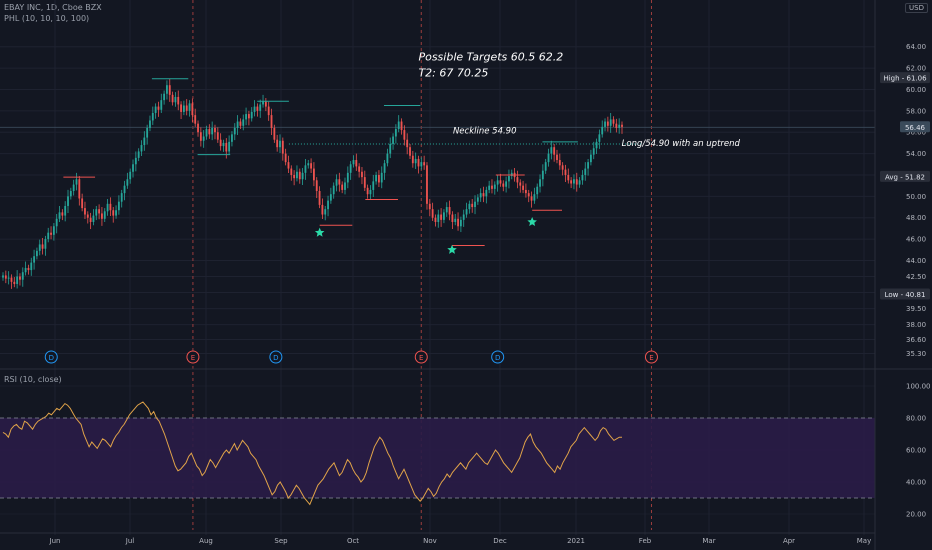 Image resolution: width=932 pixels, height=550 pixels. I want to click on price-label-text: Avg - 51.82, so click(905, 177).